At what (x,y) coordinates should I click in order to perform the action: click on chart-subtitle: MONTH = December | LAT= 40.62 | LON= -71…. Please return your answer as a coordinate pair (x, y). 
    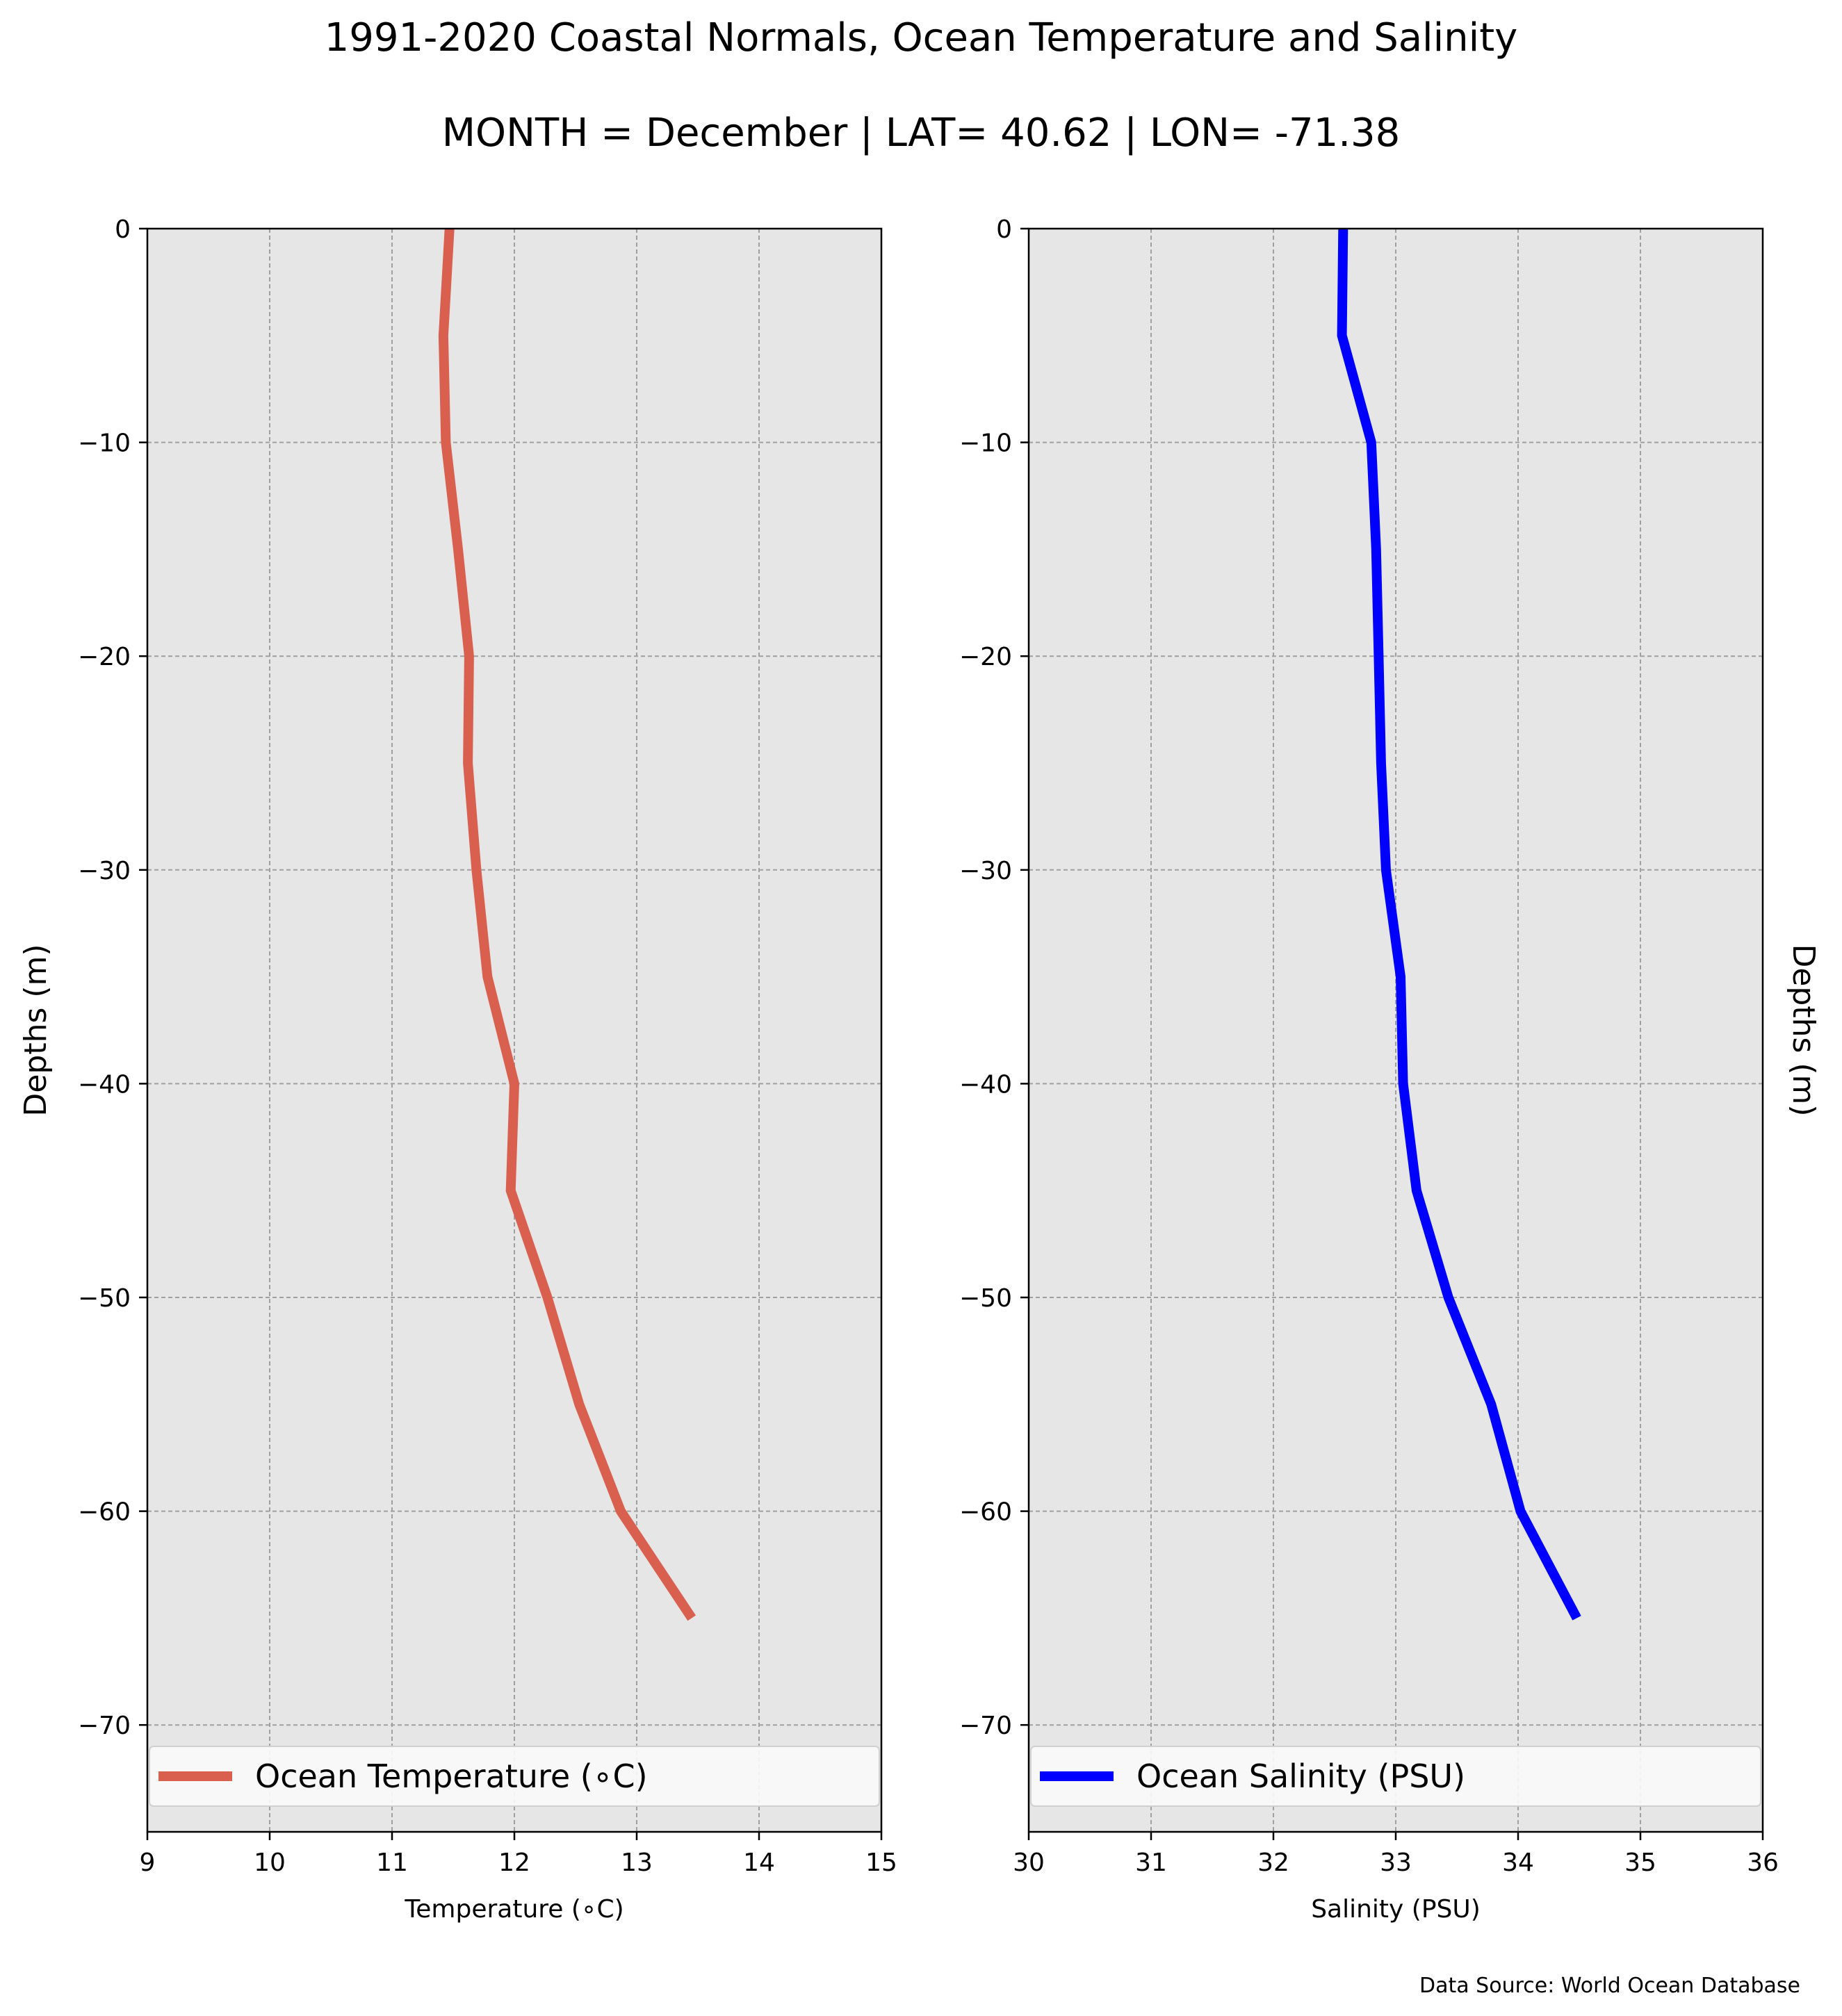
    Looking at the image, I should click on (922, 133).